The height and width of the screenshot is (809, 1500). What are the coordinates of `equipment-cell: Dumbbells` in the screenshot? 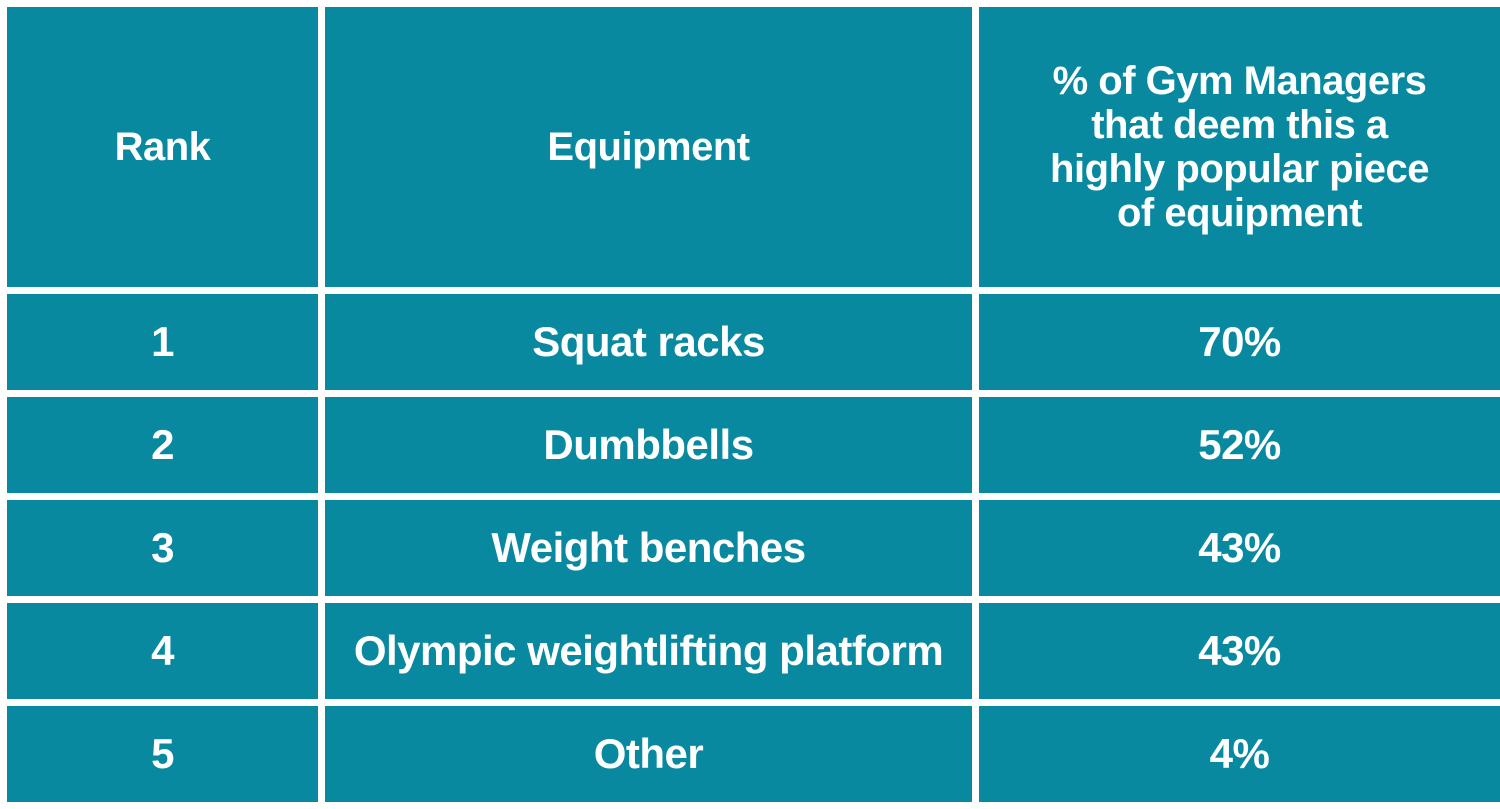 It's located at (648, 445).